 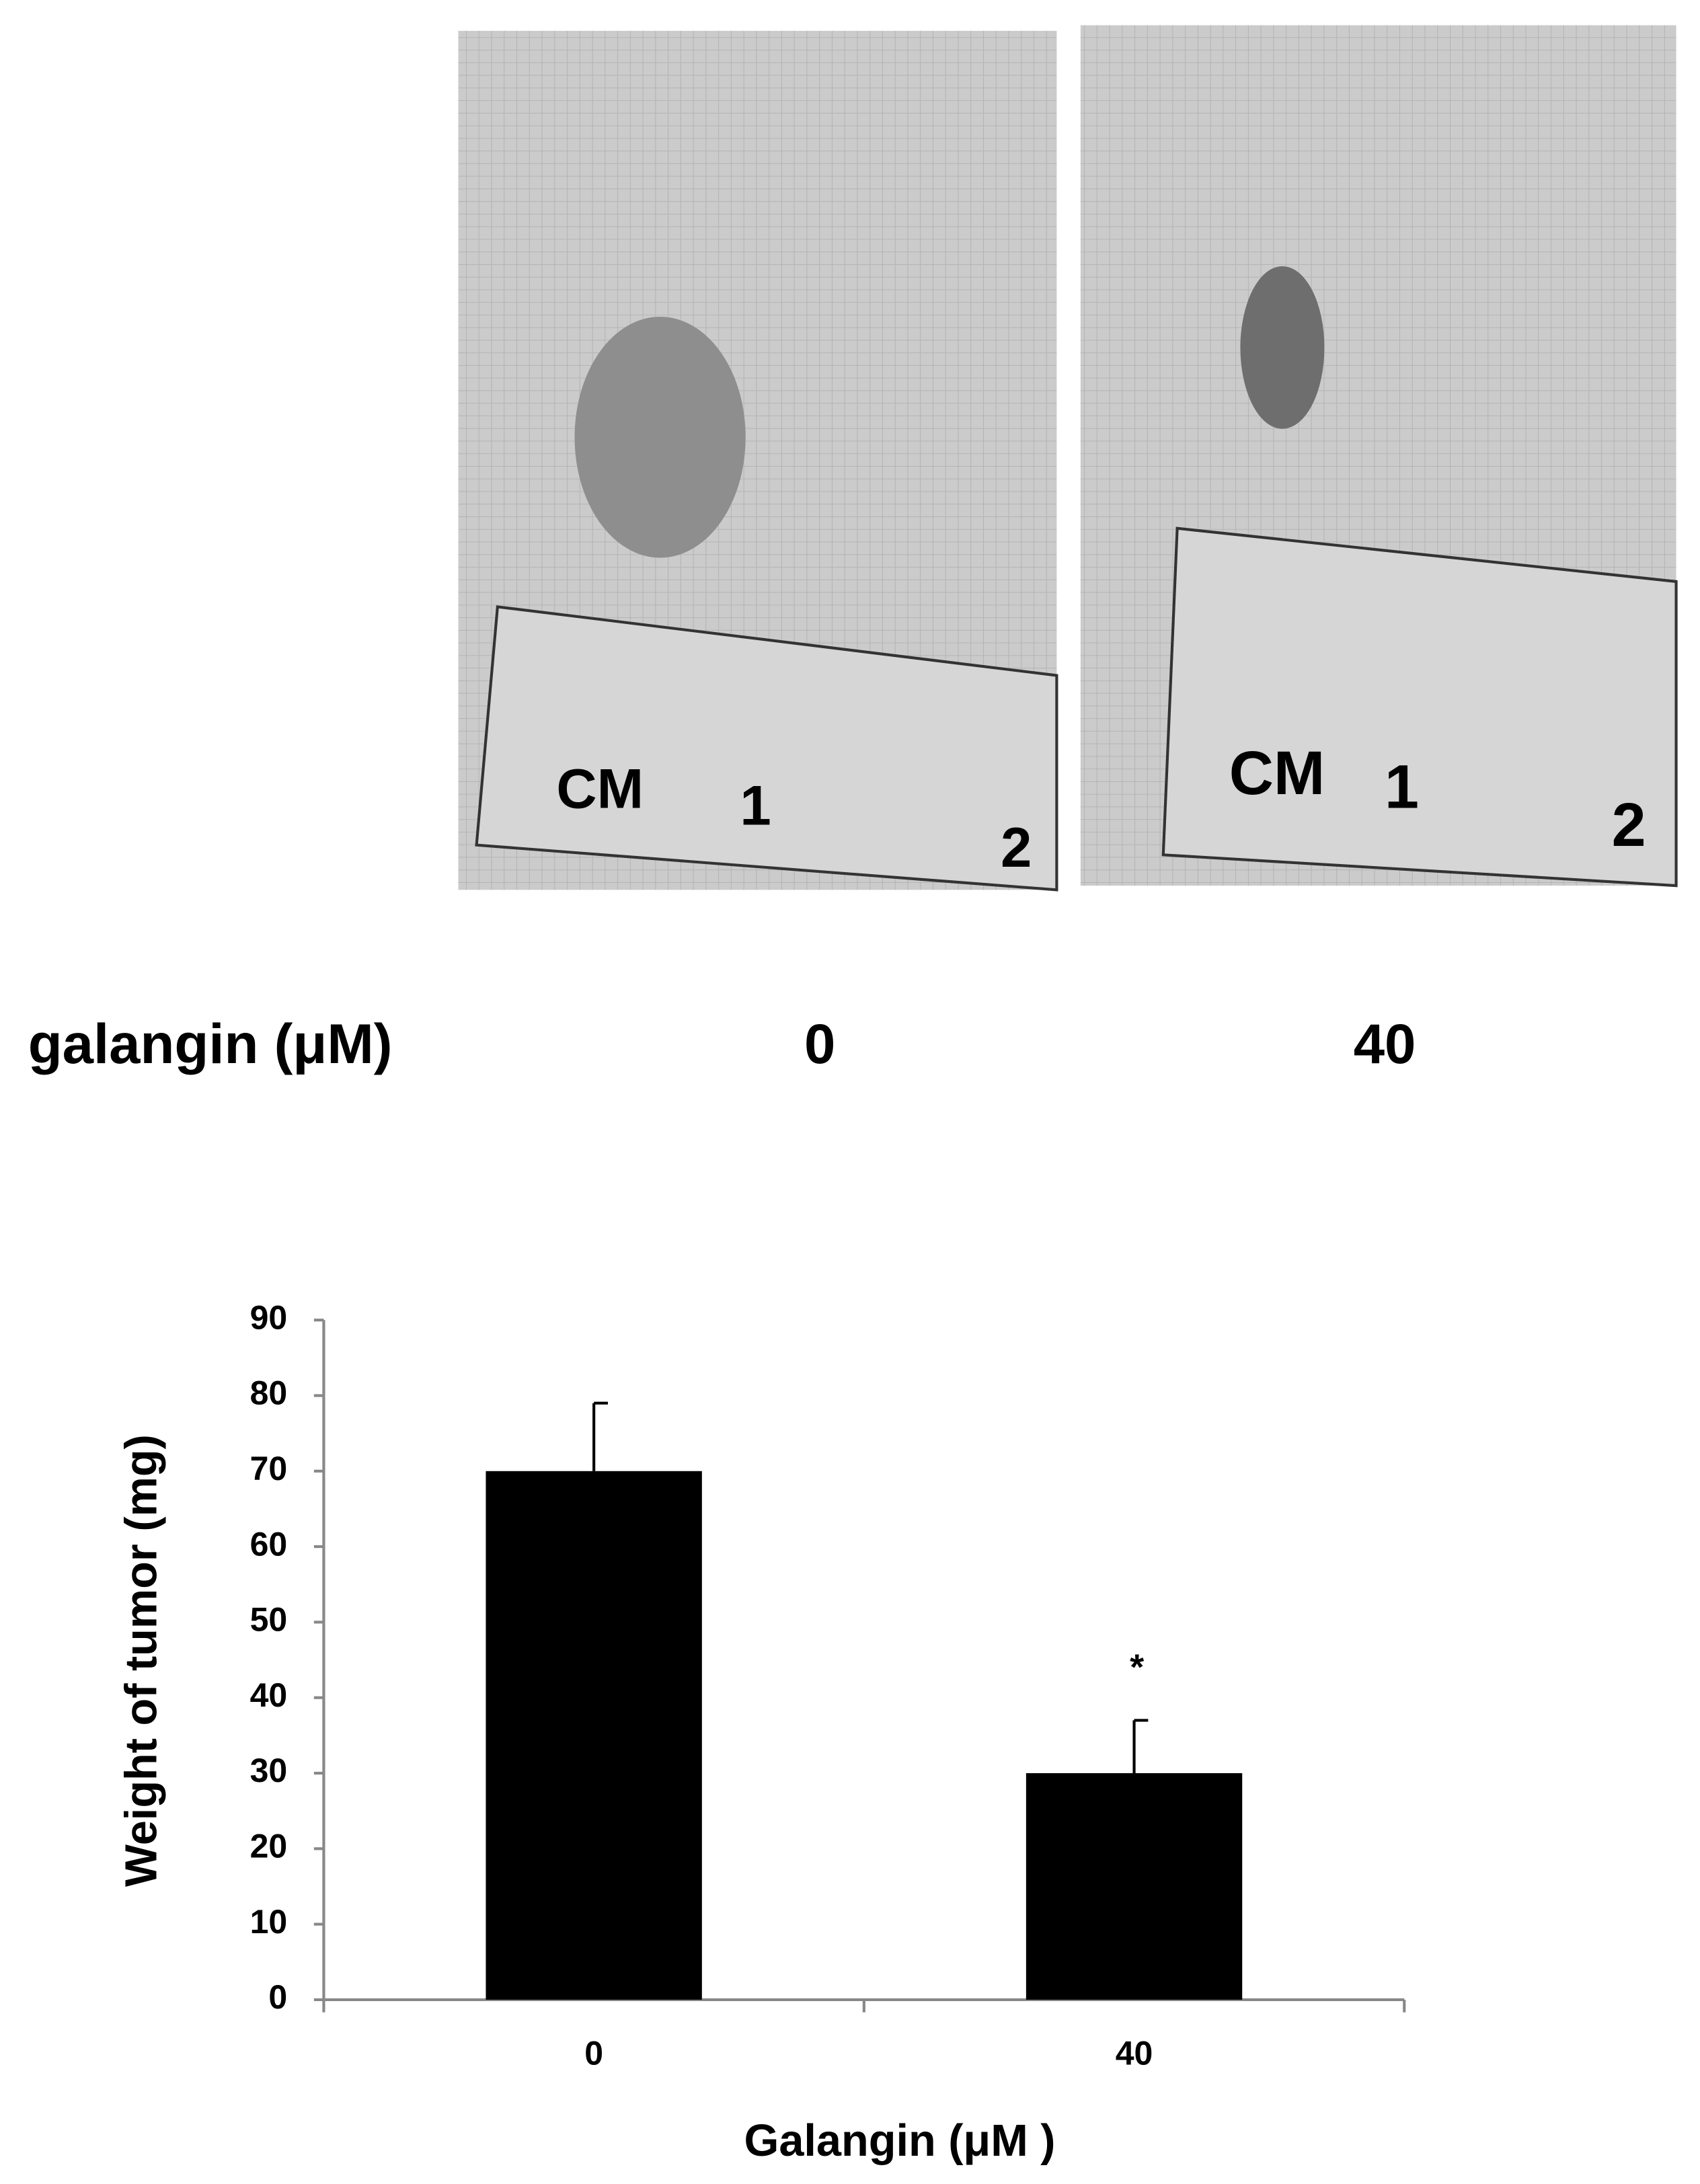 What do you see at coordinates (269, 1695) in the screenshot?
I see `y-tick-label: 40` at bounding box center [269, 1695].